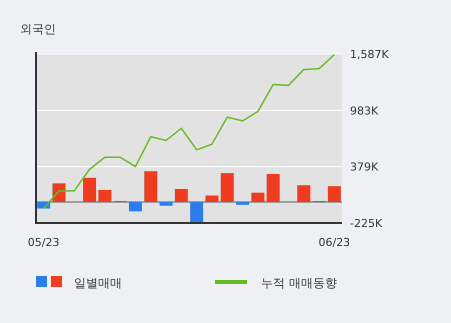 This screenshot has height=323, width=451. I want to click on legend-label: 누적 매매동향, so click(299, 283).